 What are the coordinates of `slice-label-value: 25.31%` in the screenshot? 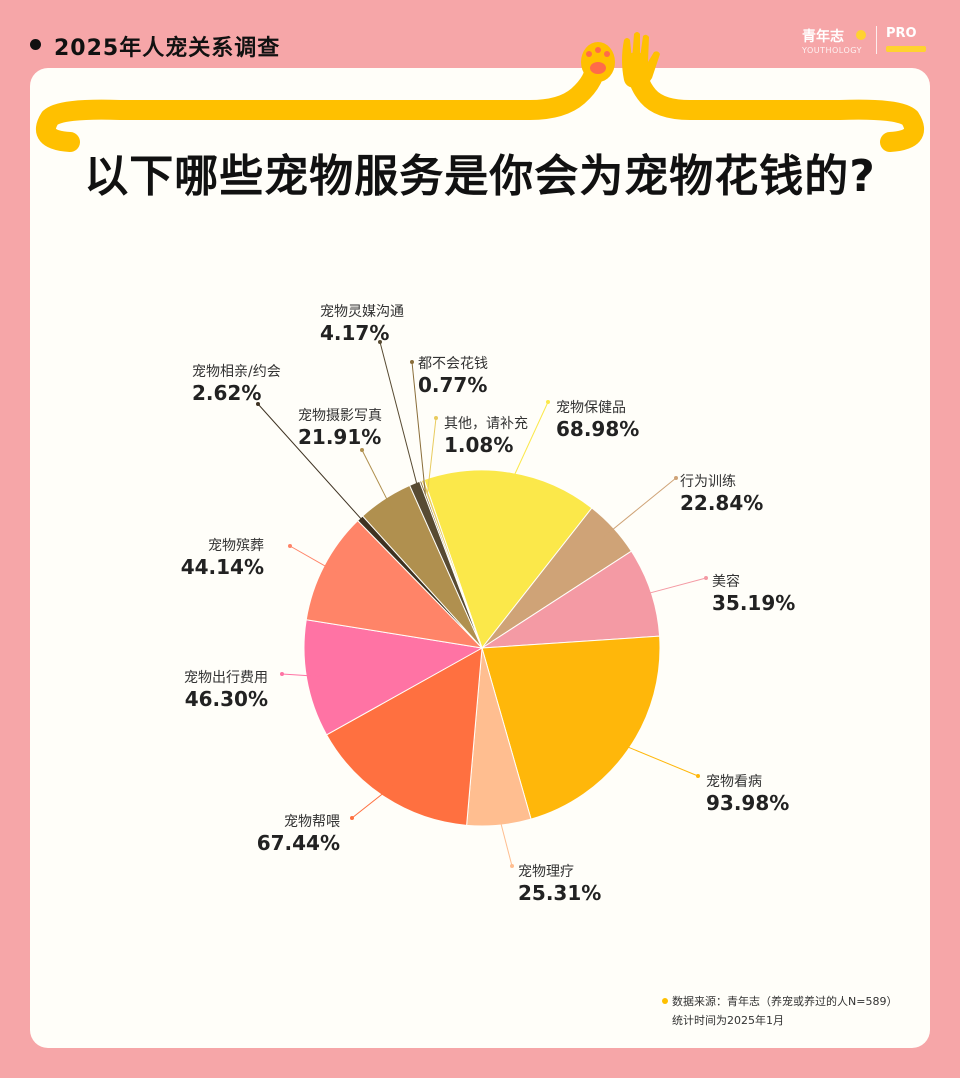 It's located at (559, 893).